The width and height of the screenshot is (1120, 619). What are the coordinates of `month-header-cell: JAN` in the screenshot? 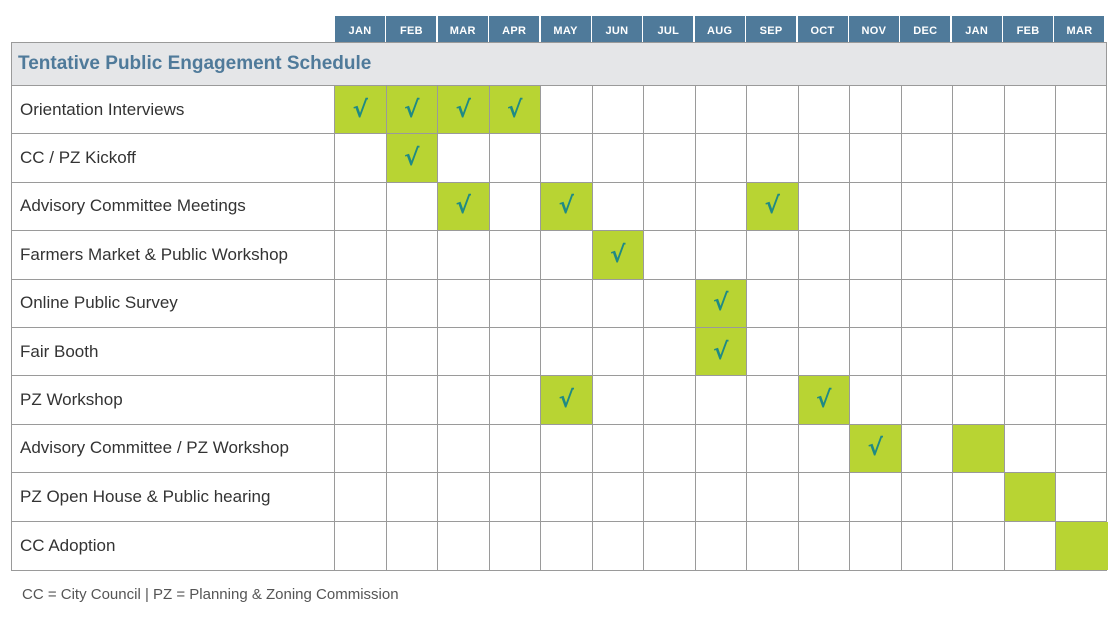 It's located at (360, 30).